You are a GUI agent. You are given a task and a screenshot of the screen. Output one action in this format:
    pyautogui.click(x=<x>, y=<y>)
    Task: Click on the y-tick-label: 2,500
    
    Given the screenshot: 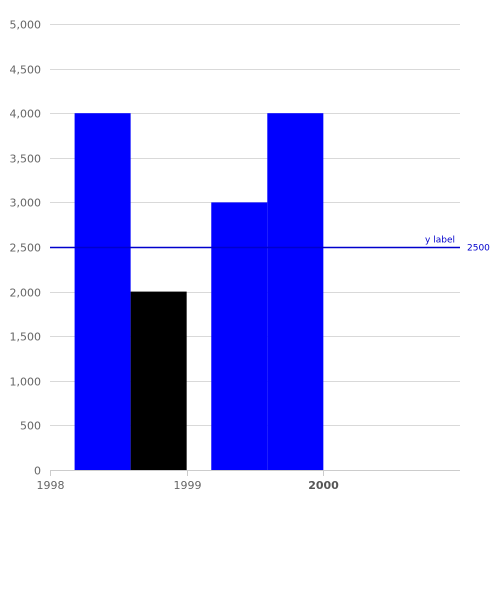 What is the action you would take?
    pyautogui.click(x=26, y=248)
    